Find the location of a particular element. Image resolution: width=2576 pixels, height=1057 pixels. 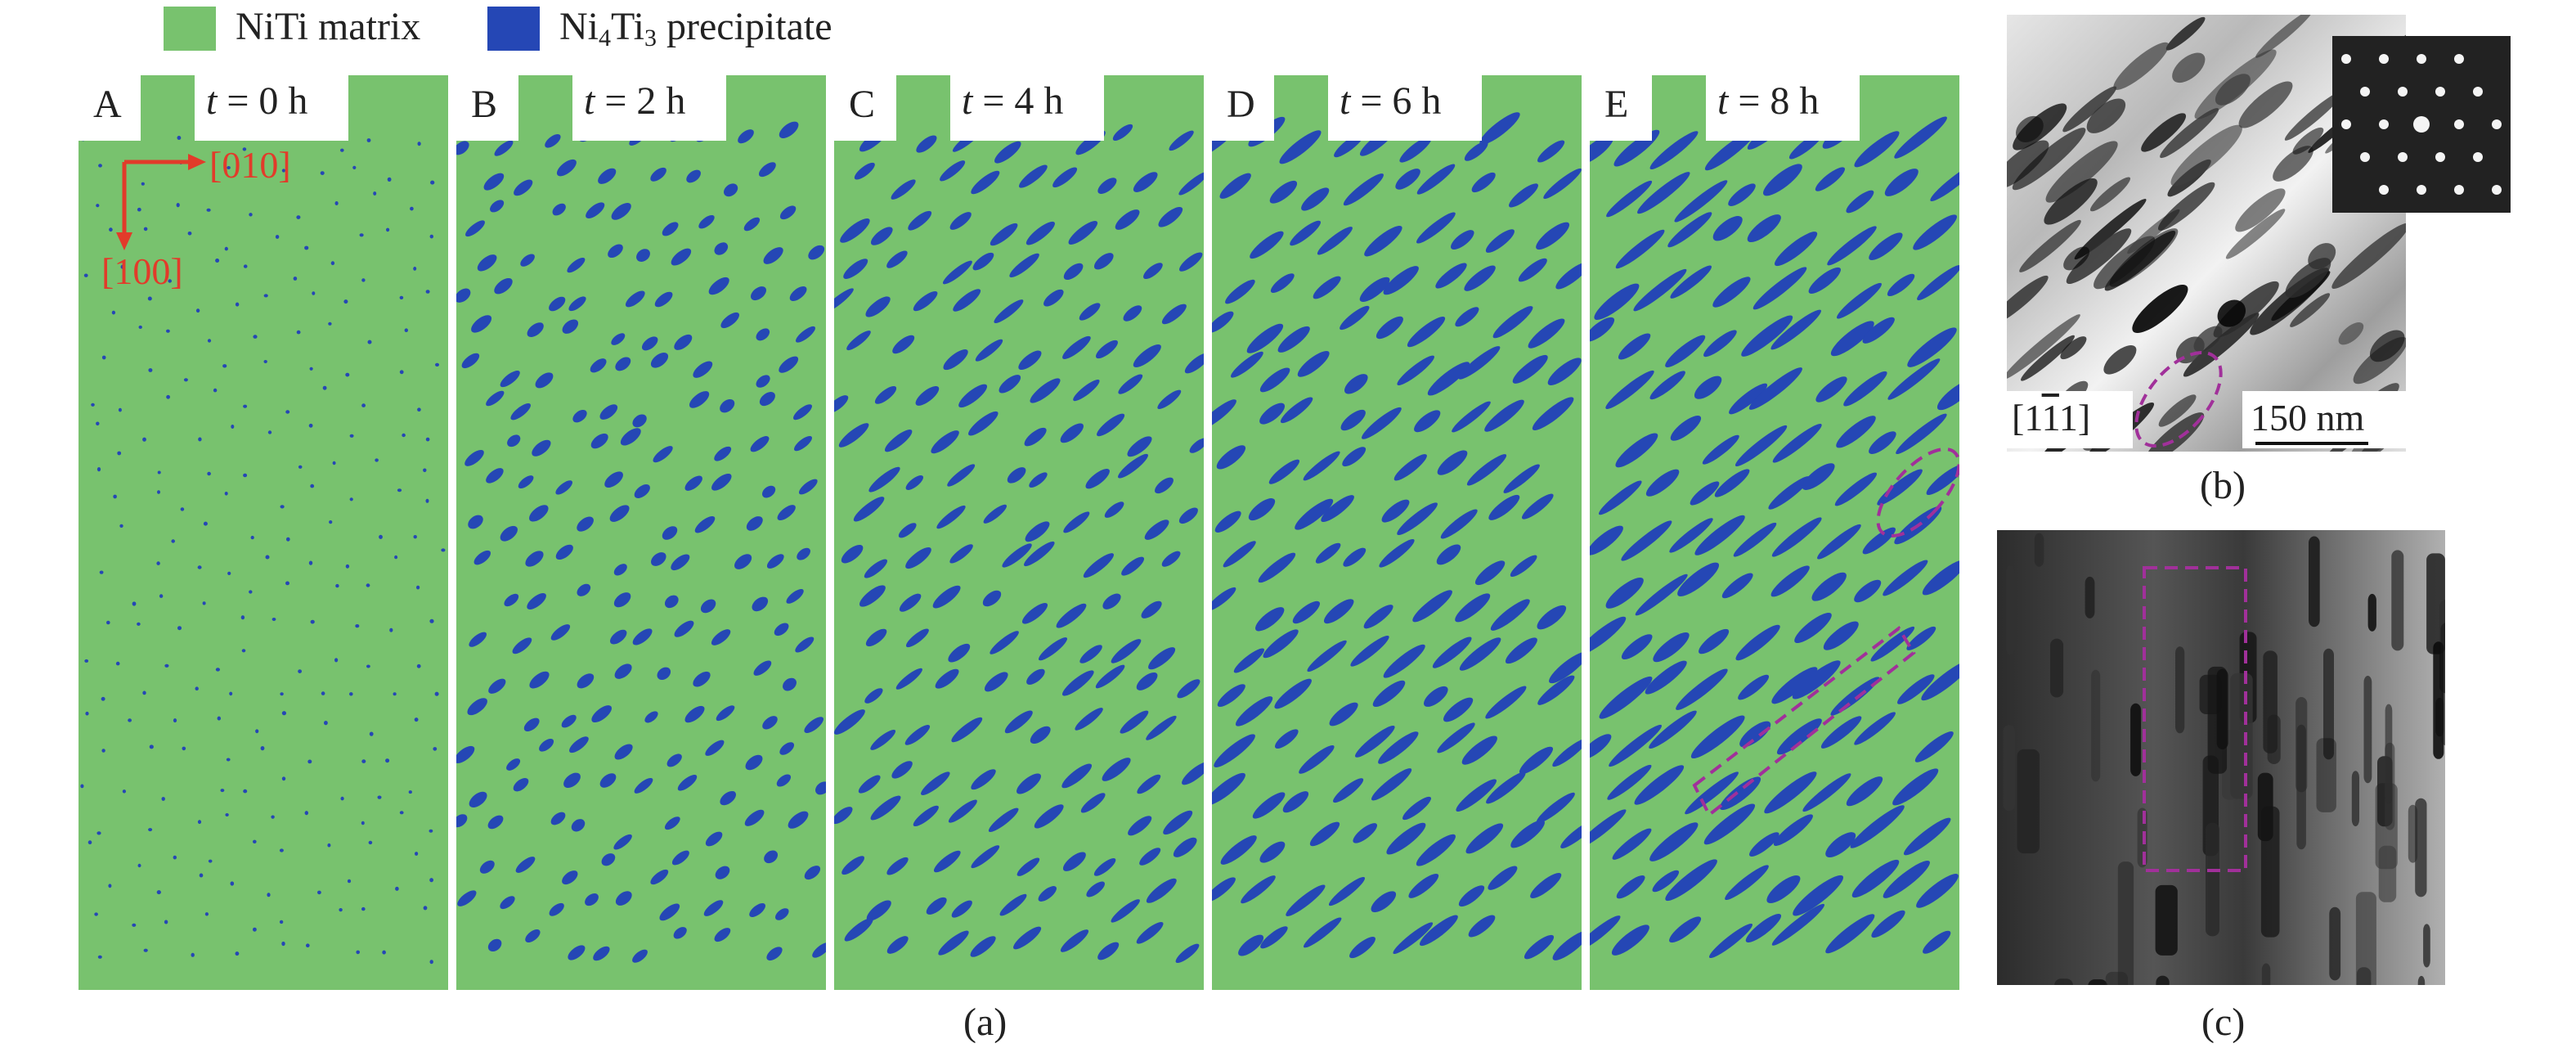

panel-e-letter-notch is located at coordinates (1621, 107).